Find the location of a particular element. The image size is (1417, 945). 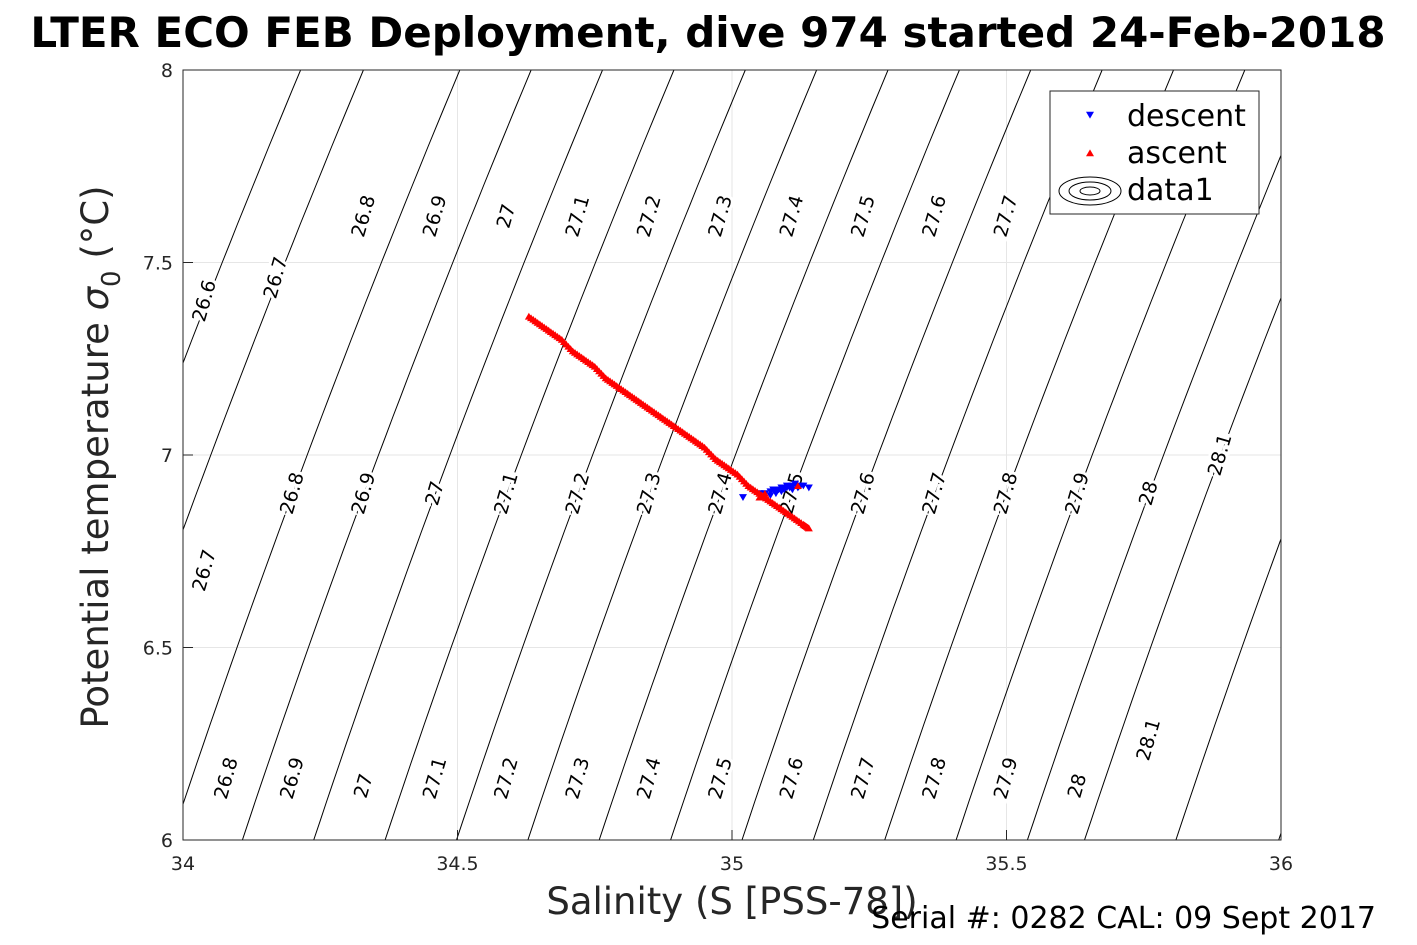

y-axis-label-main: Potential temperature is located at coordinates (95, 519).